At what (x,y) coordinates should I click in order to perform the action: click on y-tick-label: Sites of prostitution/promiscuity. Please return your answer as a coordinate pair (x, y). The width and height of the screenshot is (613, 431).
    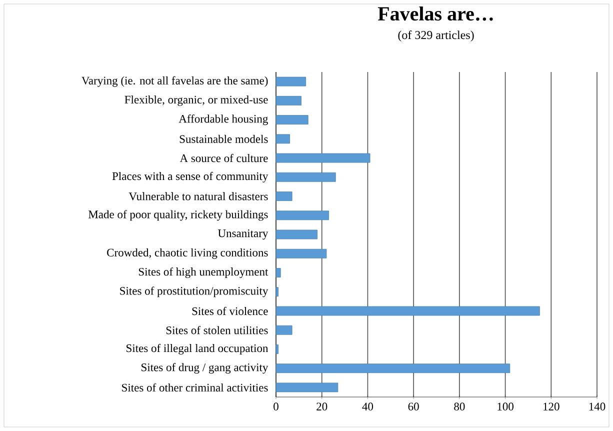
    Looking at the image, I should click on (194, 292).